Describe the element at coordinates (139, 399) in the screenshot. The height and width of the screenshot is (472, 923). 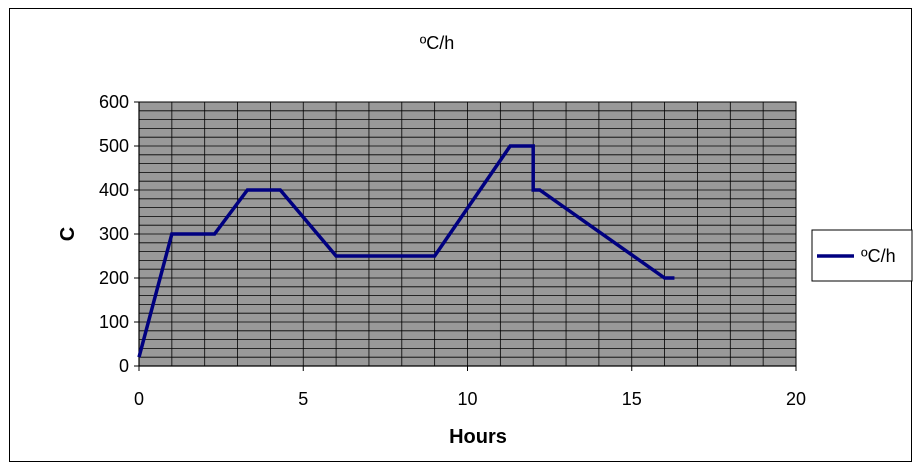
I see `x-tick-label: 0` at that location.